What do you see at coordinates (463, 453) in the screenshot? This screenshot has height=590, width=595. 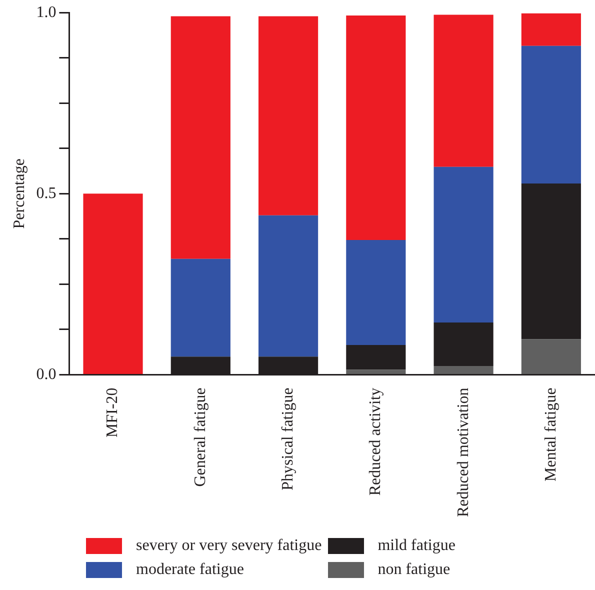 I see `x-tick-label: Reduced motivation` at bounding box center [463, 453].